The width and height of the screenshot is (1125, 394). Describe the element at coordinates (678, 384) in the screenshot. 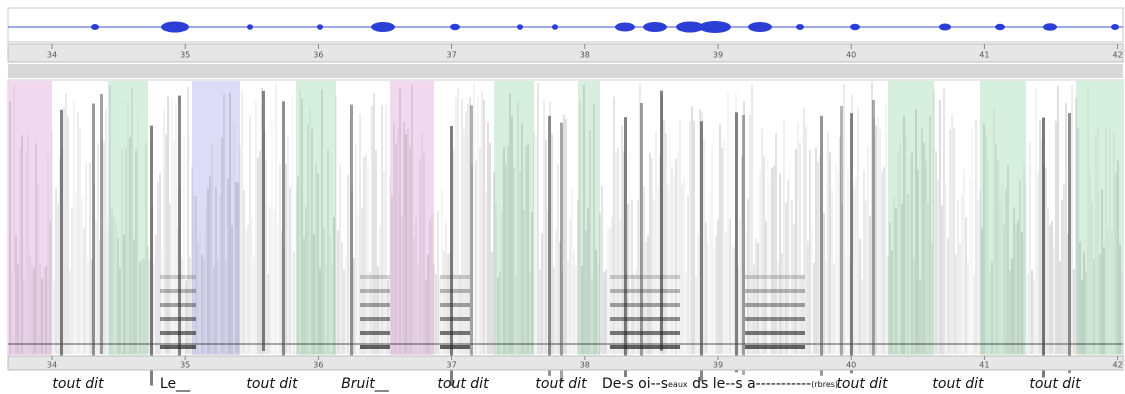

I see `annotation-part: eaux` at that location.